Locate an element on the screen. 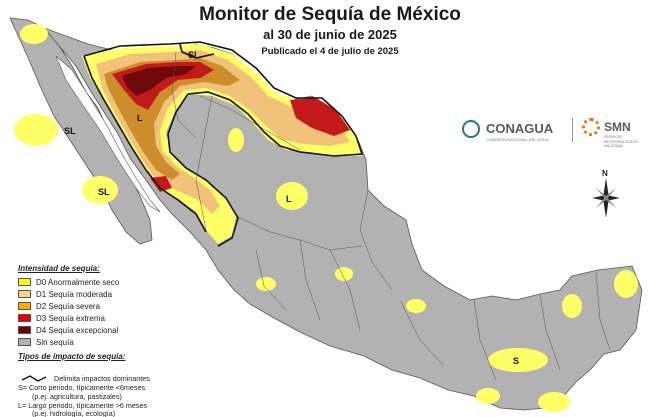  impact-l-line2: (p.ej. hidrología, ecología) is located at coordinates (74, 413).